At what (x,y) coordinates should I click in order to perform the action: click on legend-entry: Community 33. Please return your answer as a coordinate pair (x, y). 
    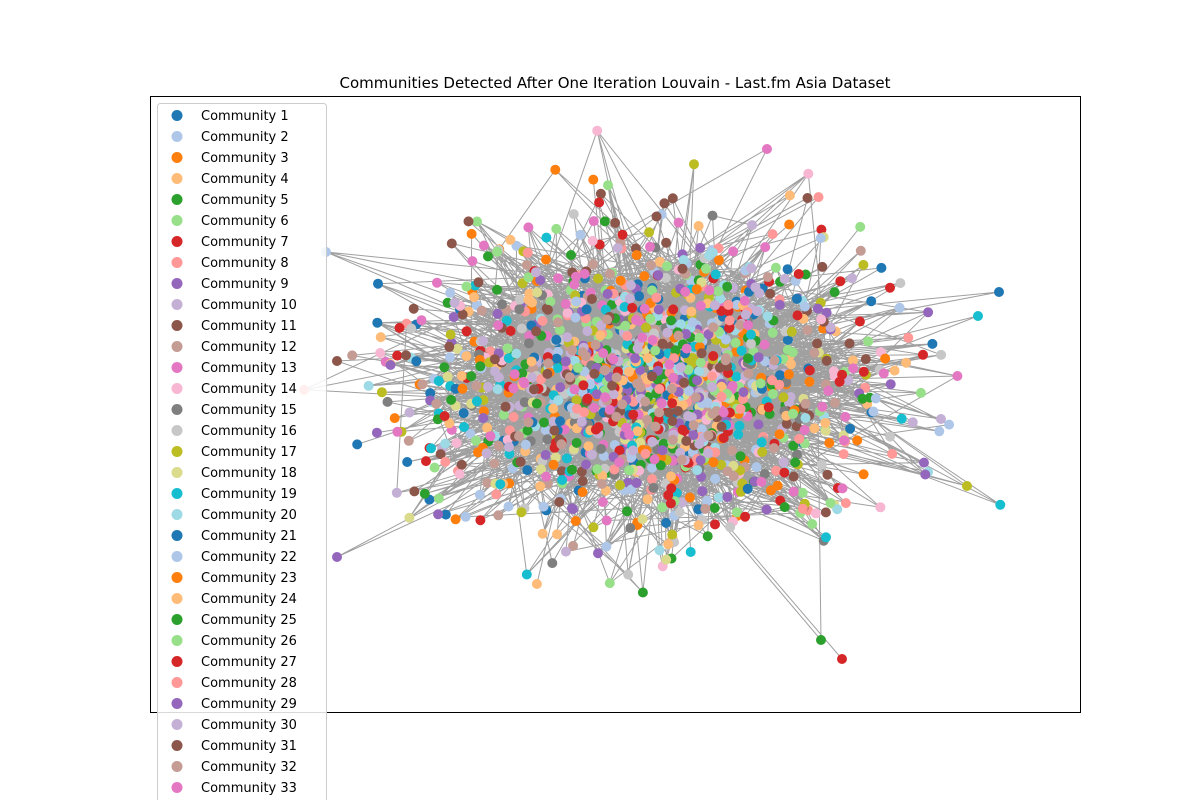
    Looking at the image, I should click on (234, 788).